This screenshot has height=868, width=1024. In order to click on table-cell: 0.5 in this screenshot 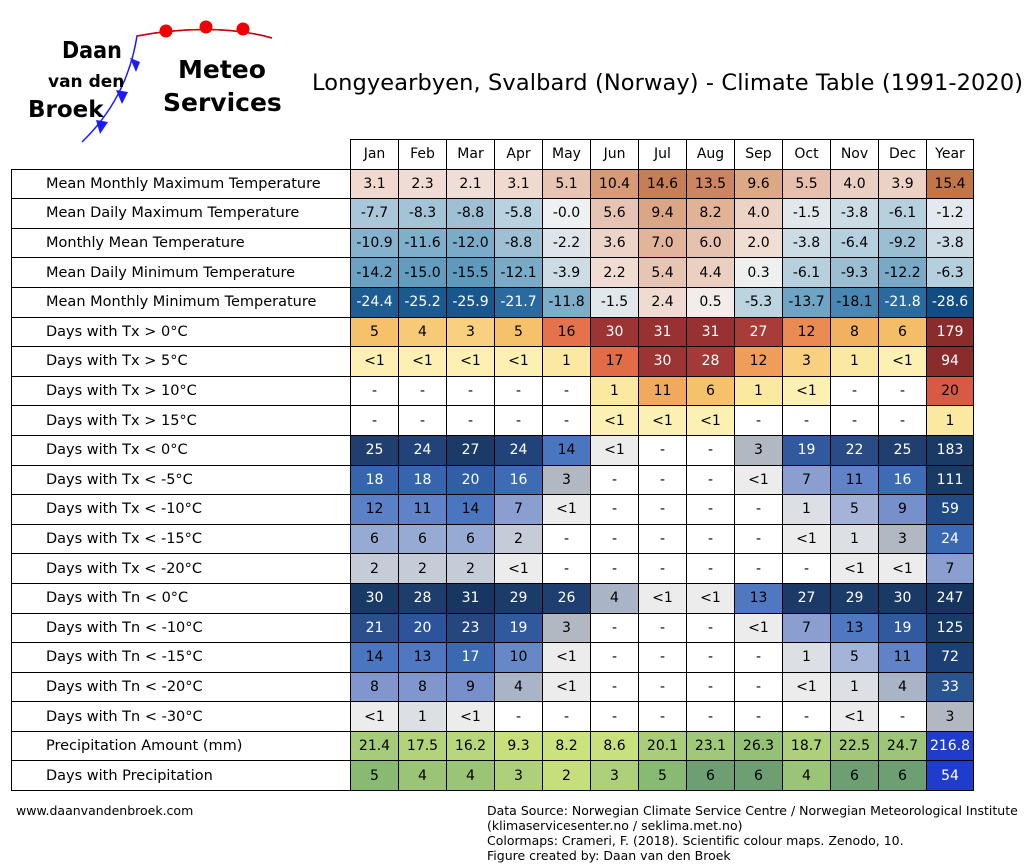, I will do `click(710, 302)`.